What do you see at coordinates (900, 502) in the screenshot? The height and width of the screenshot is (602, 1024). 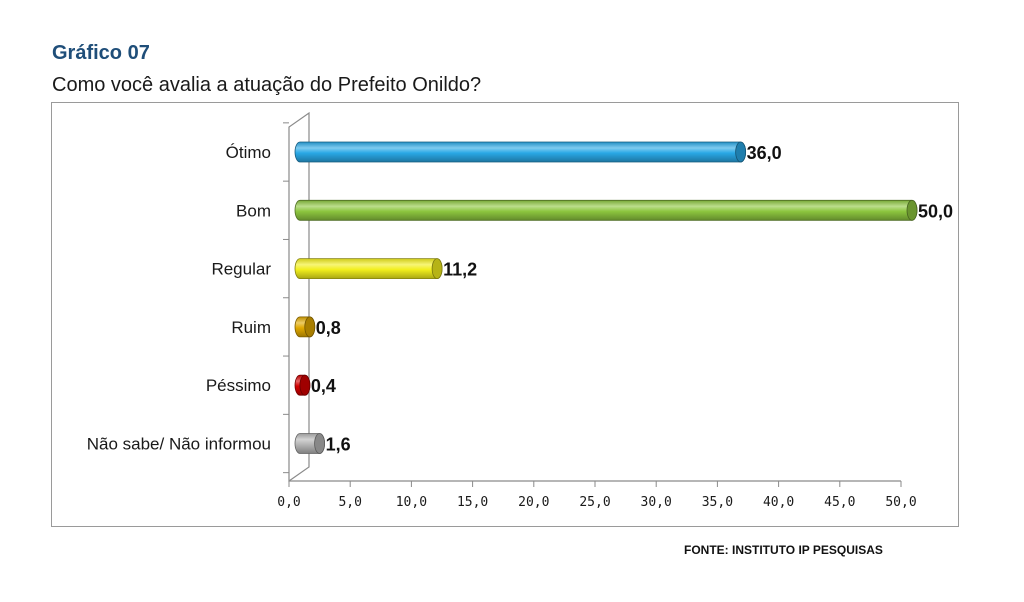 I see `x-tick-label: 50,0` at bounding box center [900, 502].